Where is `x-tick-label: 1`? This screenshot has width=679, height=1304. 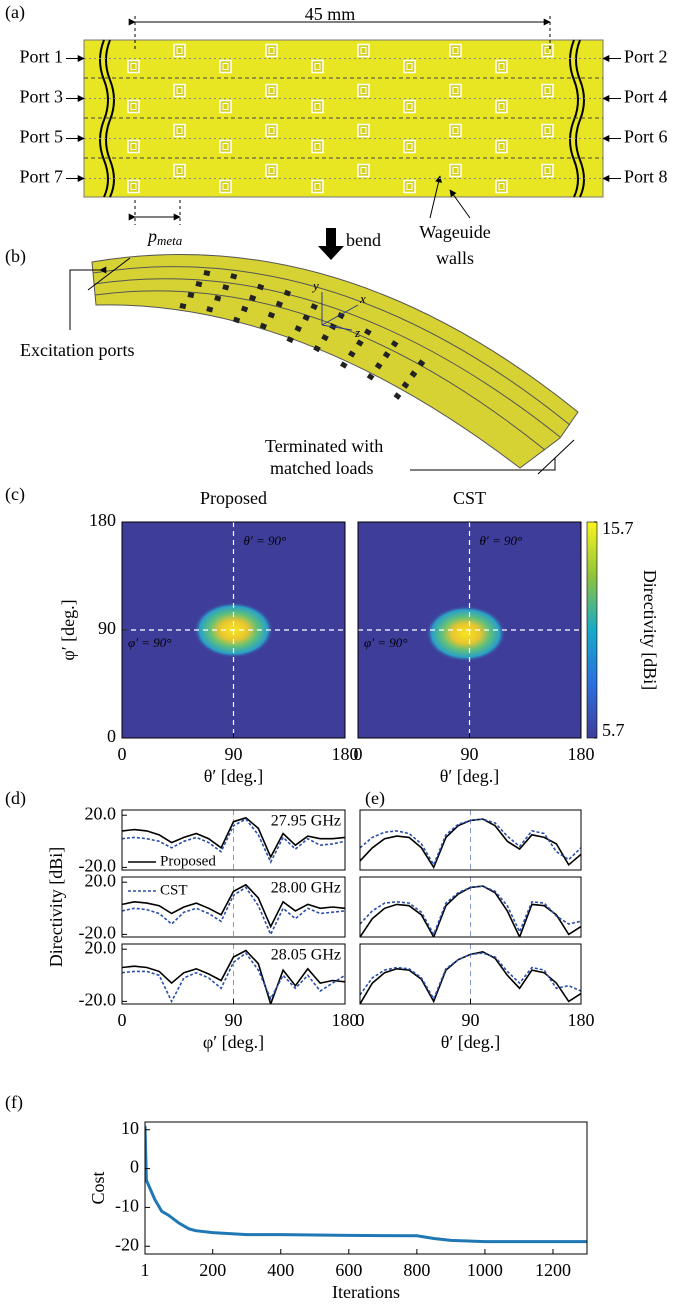
x-tick-label: 1 is located at coordinates (145, 1270).